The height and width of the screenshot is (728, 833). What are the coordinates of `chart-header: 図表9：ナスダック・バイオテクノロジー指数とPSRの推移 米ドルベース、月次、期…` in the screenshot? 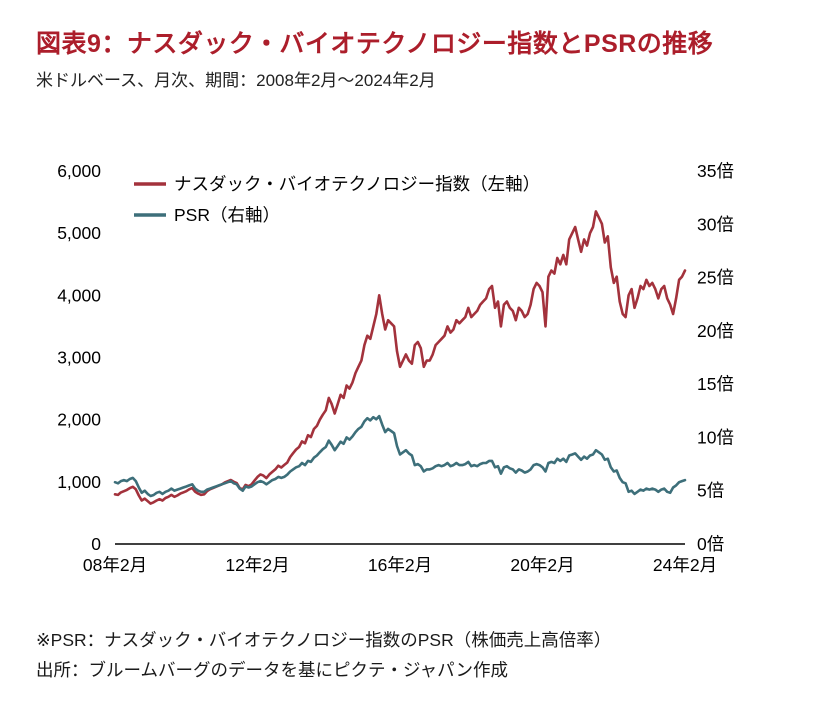 It's located at (416, 46).